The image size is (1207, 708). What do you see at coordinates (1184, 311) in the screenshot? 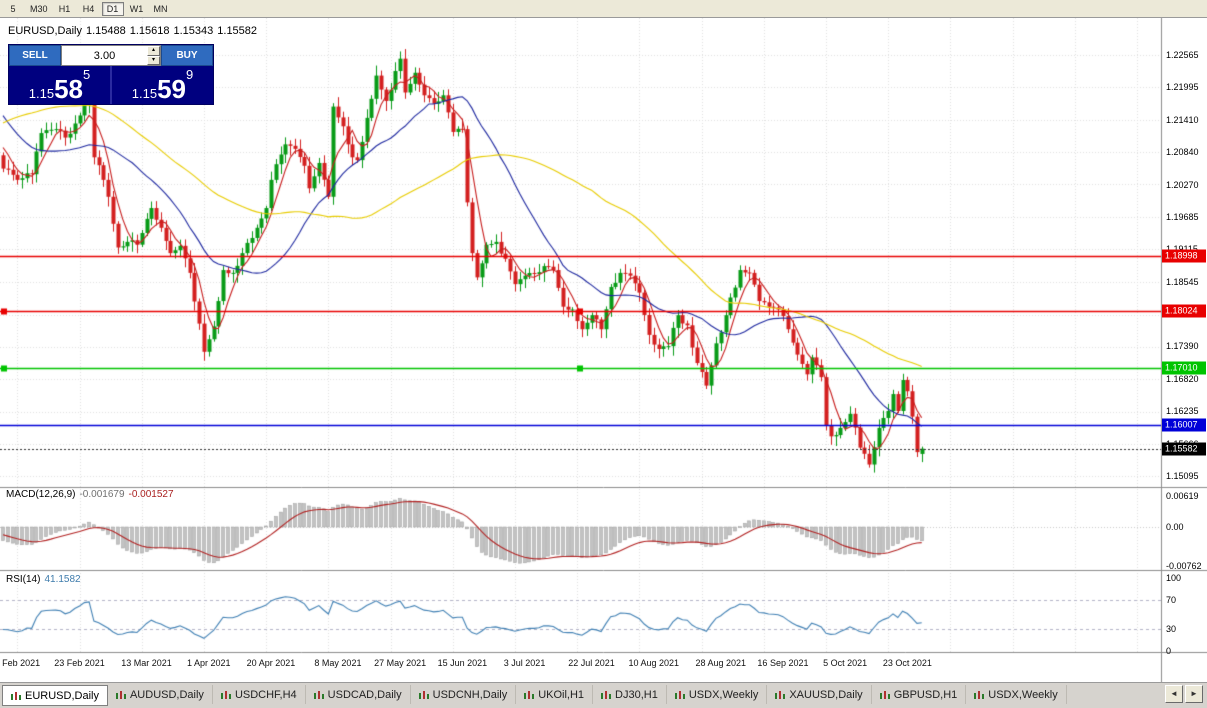
I see `hline-price-tag: 1.18024` at bounding box center [1184, 311].